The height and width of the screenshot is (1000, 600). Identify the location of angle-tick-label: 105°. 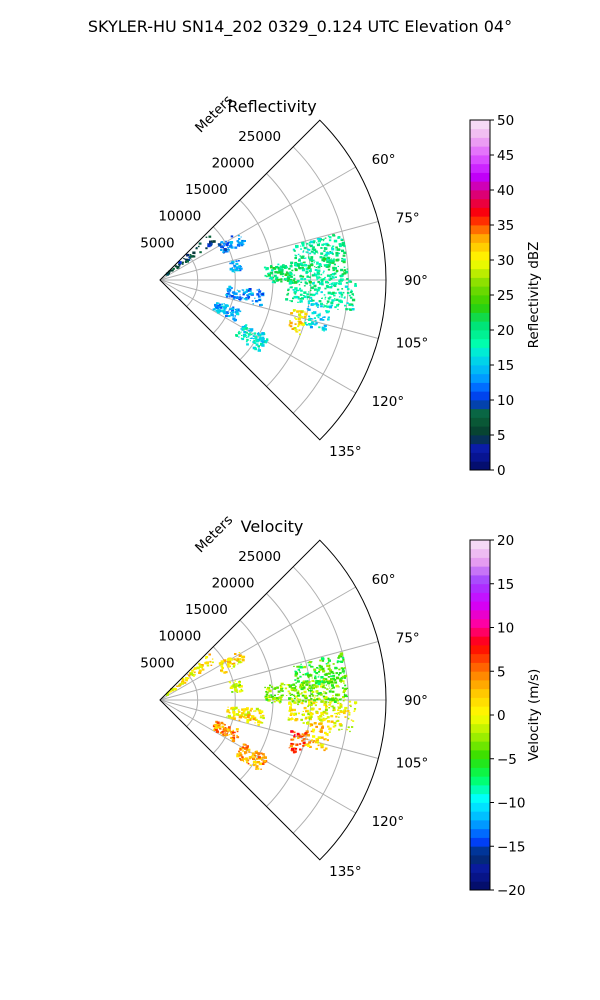
(412, 344).